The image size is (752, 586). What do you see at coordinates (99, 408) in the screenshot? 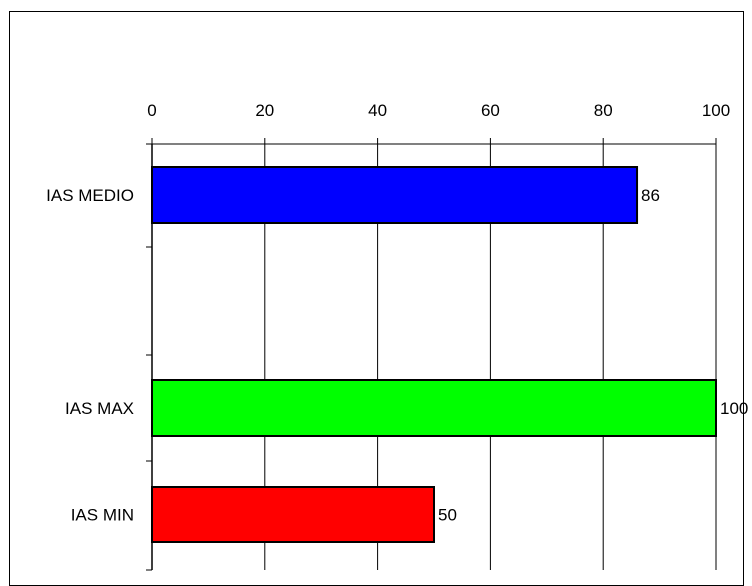
I see `category-label: IAS MAX` at bounding box center [99, 408].